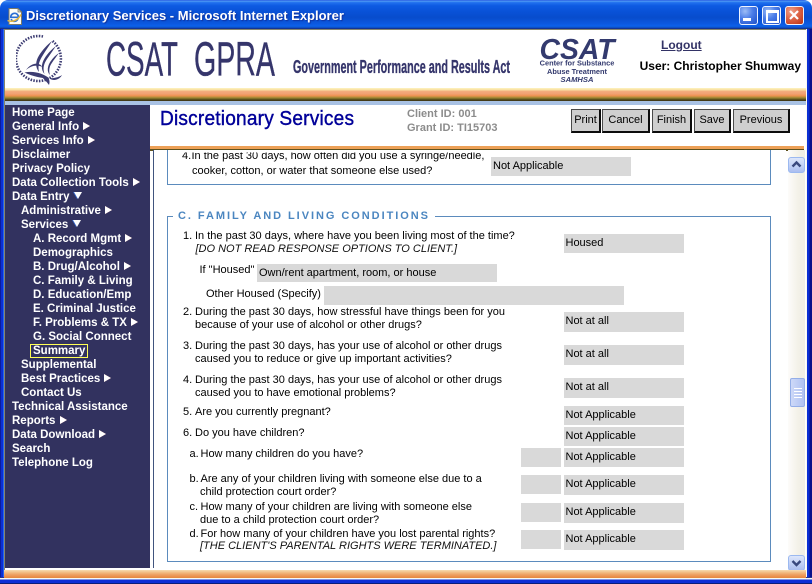 The image size is (812, 584). Describe the element at coordinates (577, 63) in the screenshot. I see `svg-text: Center for Substance` at that location.